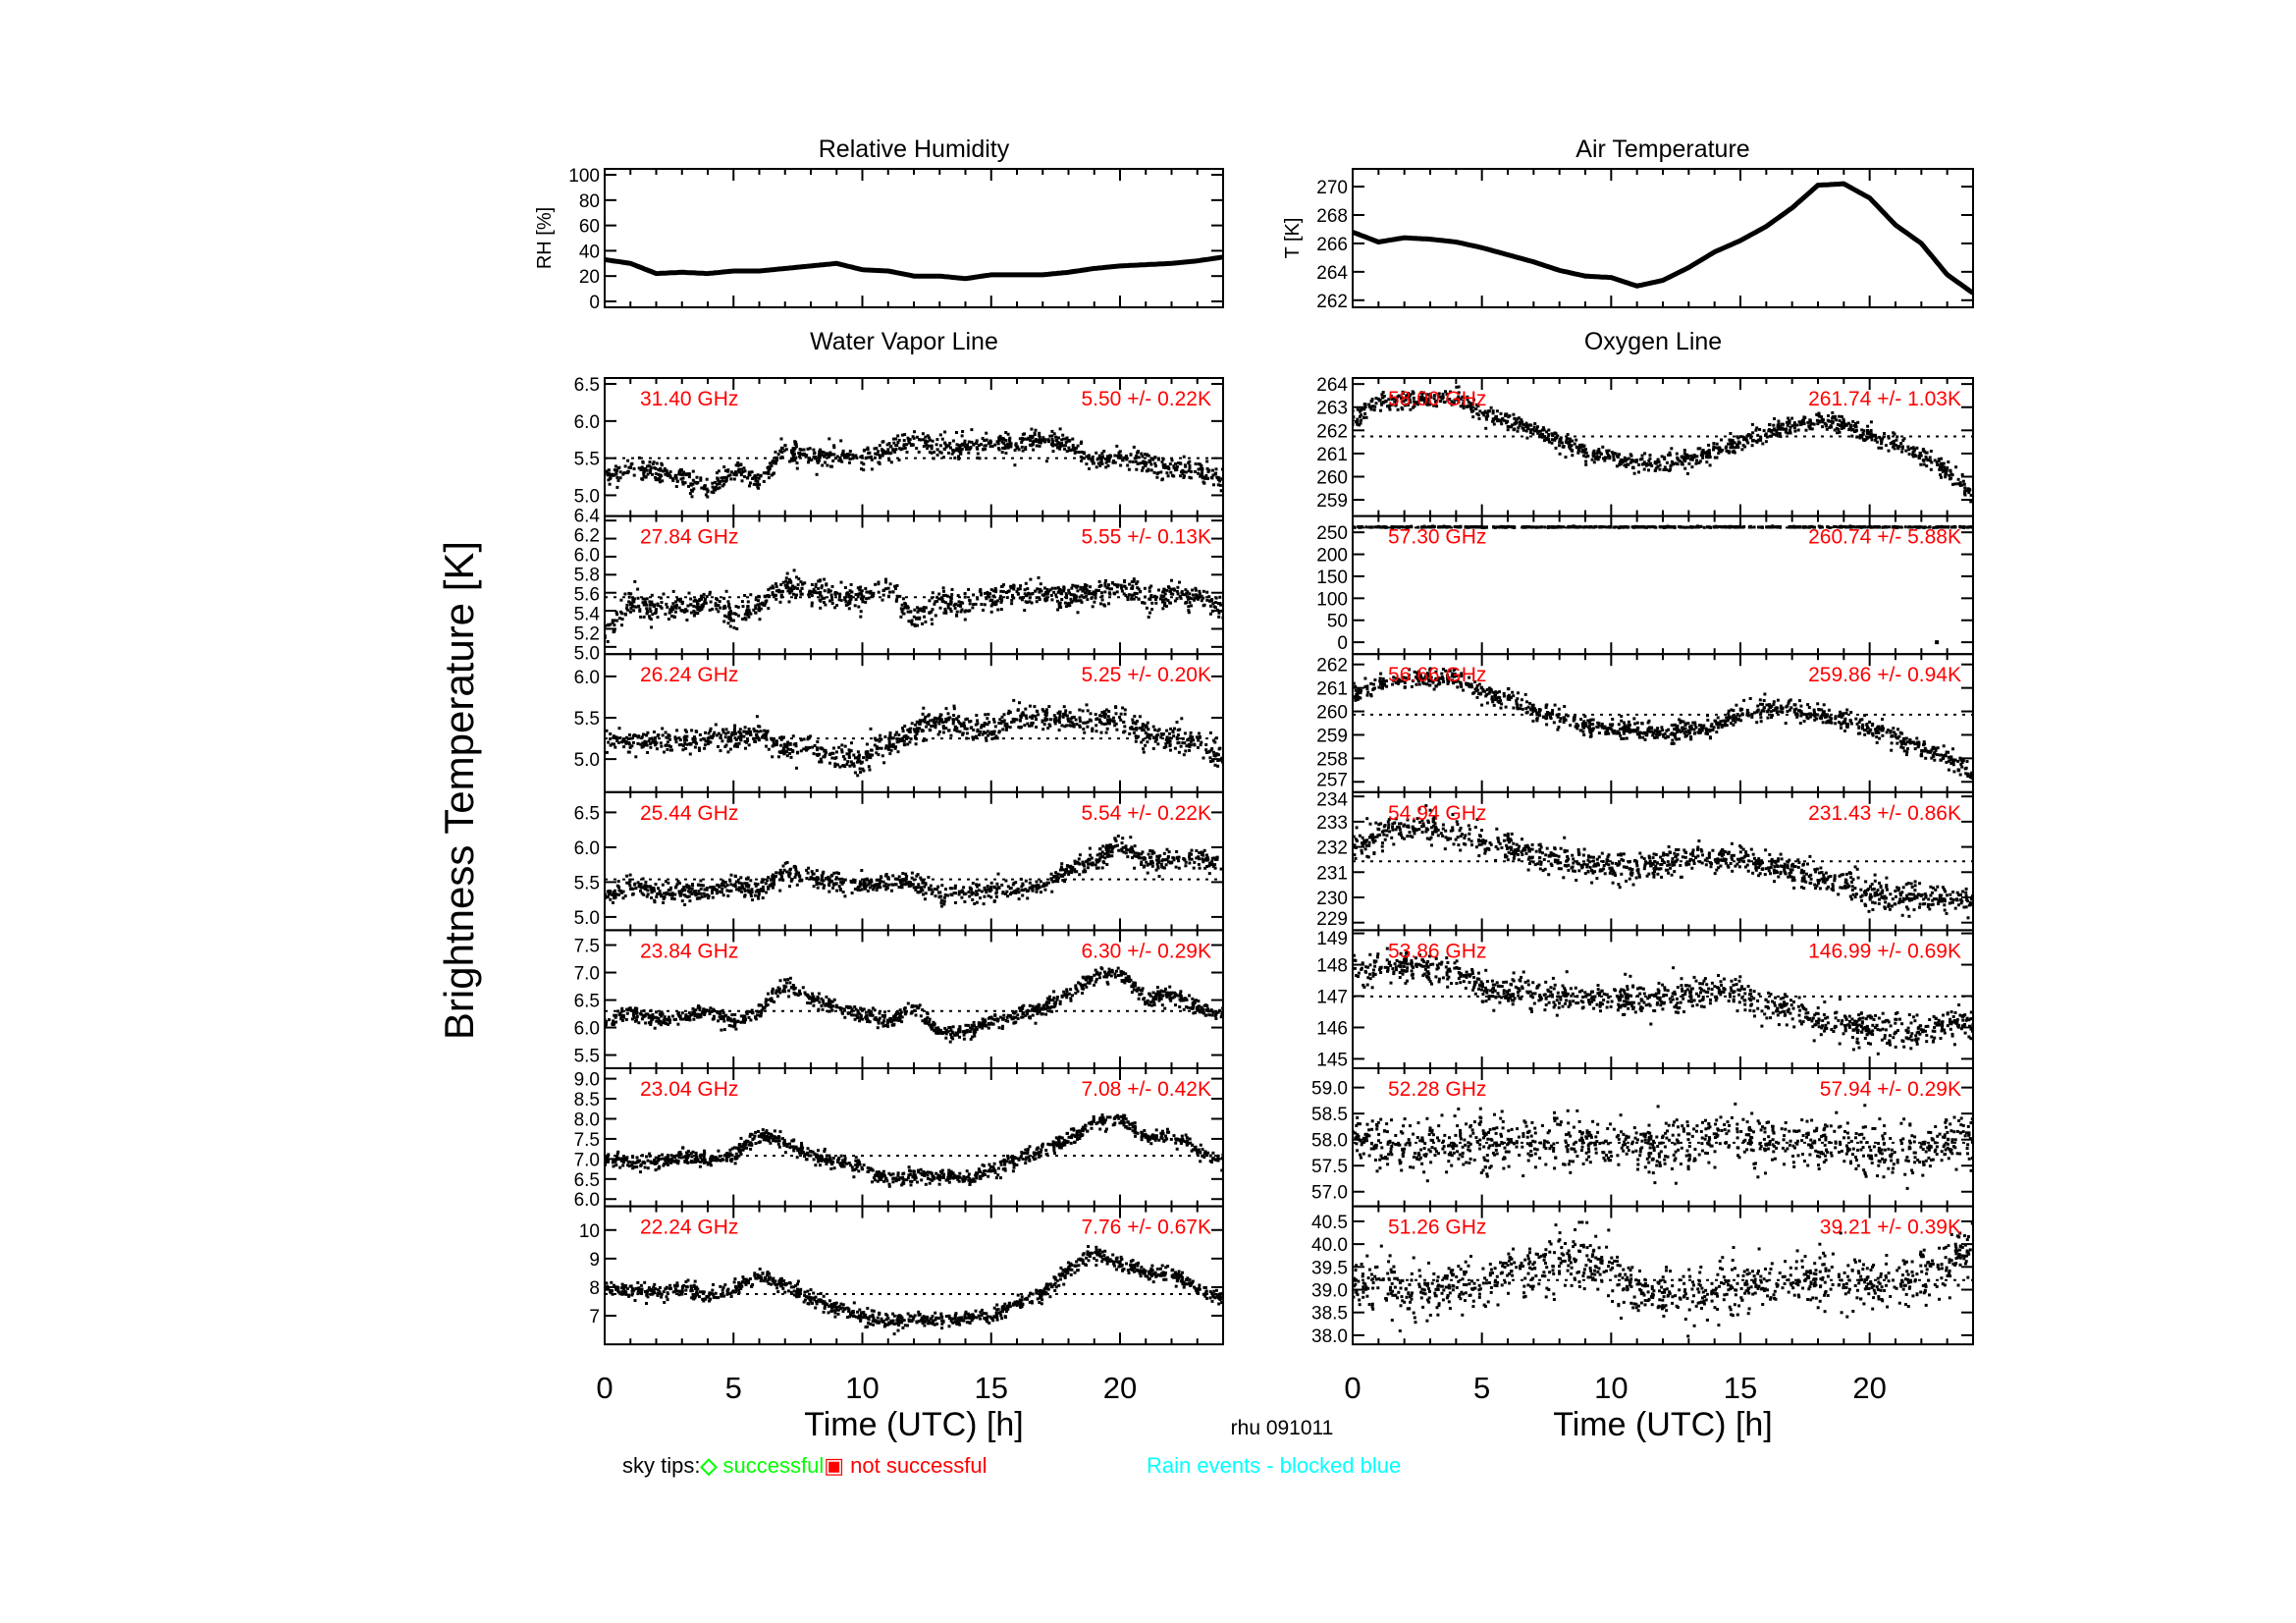 This screenshot has width=2296, height=1623. What do you see at coordinates (595, 303) in the screenshot?
I see `y-tick-label: 0` at bounding box center [595, 303].